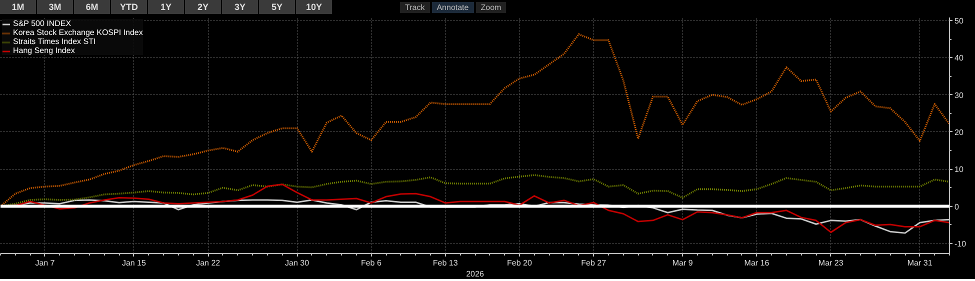 This screenshot has height=281, width=975. What do you see at coordinates (129, 7) in the screenshot?
I see `text: YTD` at bounding box center [129, 7].